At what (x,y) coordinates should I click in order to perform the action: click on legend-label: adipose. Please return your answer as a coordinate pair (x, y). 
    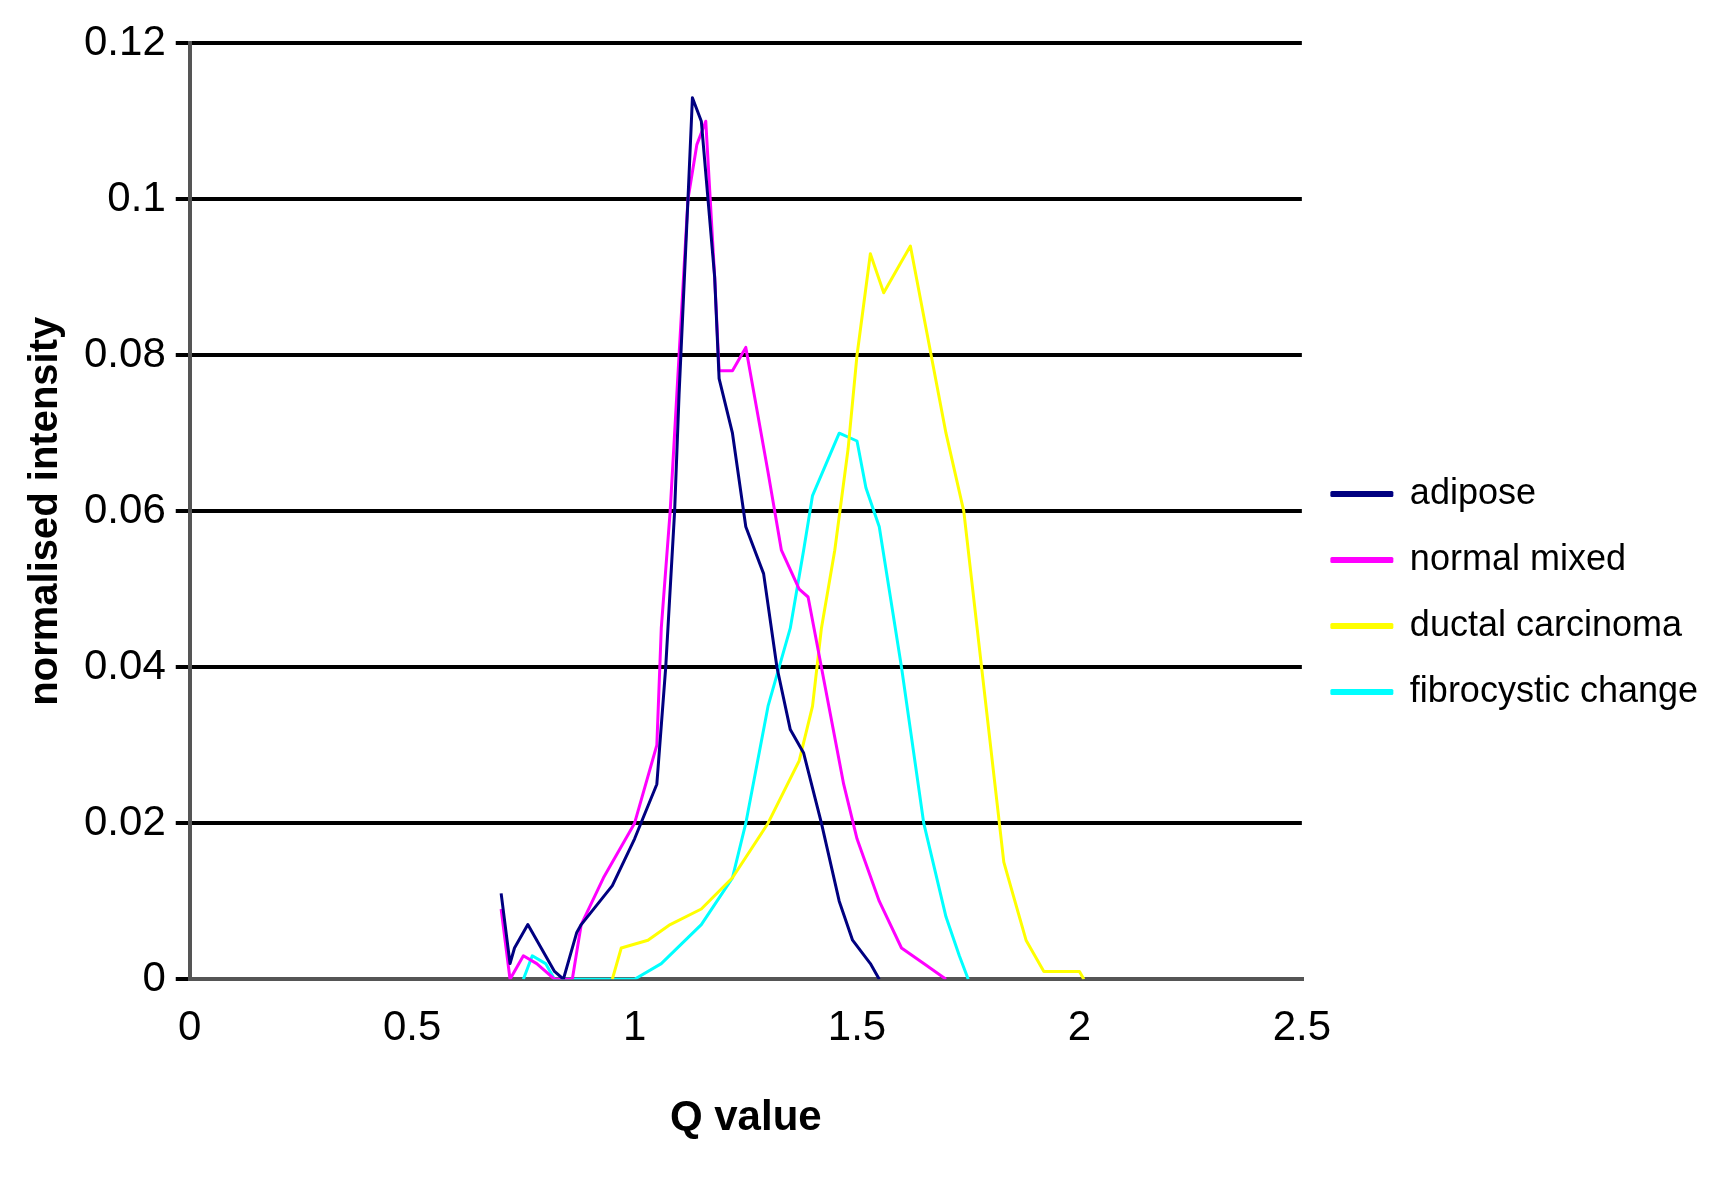
    Looking at the image, I should click on (1472, 491).